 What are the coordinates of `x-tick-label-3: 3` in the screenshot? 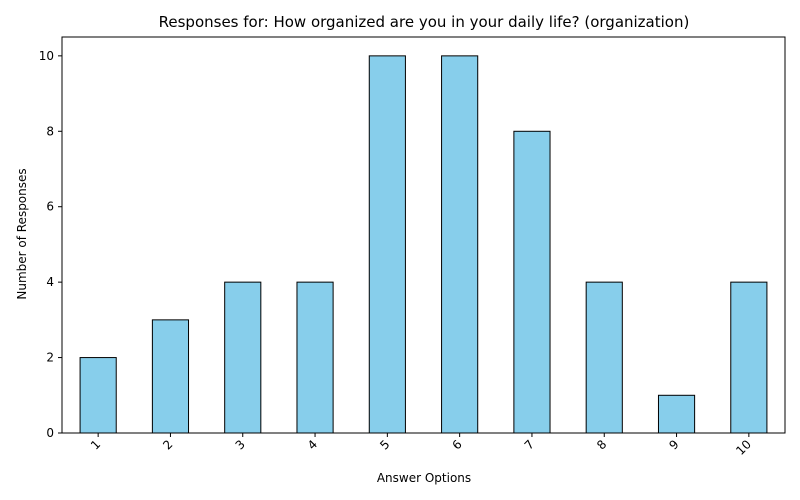 It's located at (240, 444).